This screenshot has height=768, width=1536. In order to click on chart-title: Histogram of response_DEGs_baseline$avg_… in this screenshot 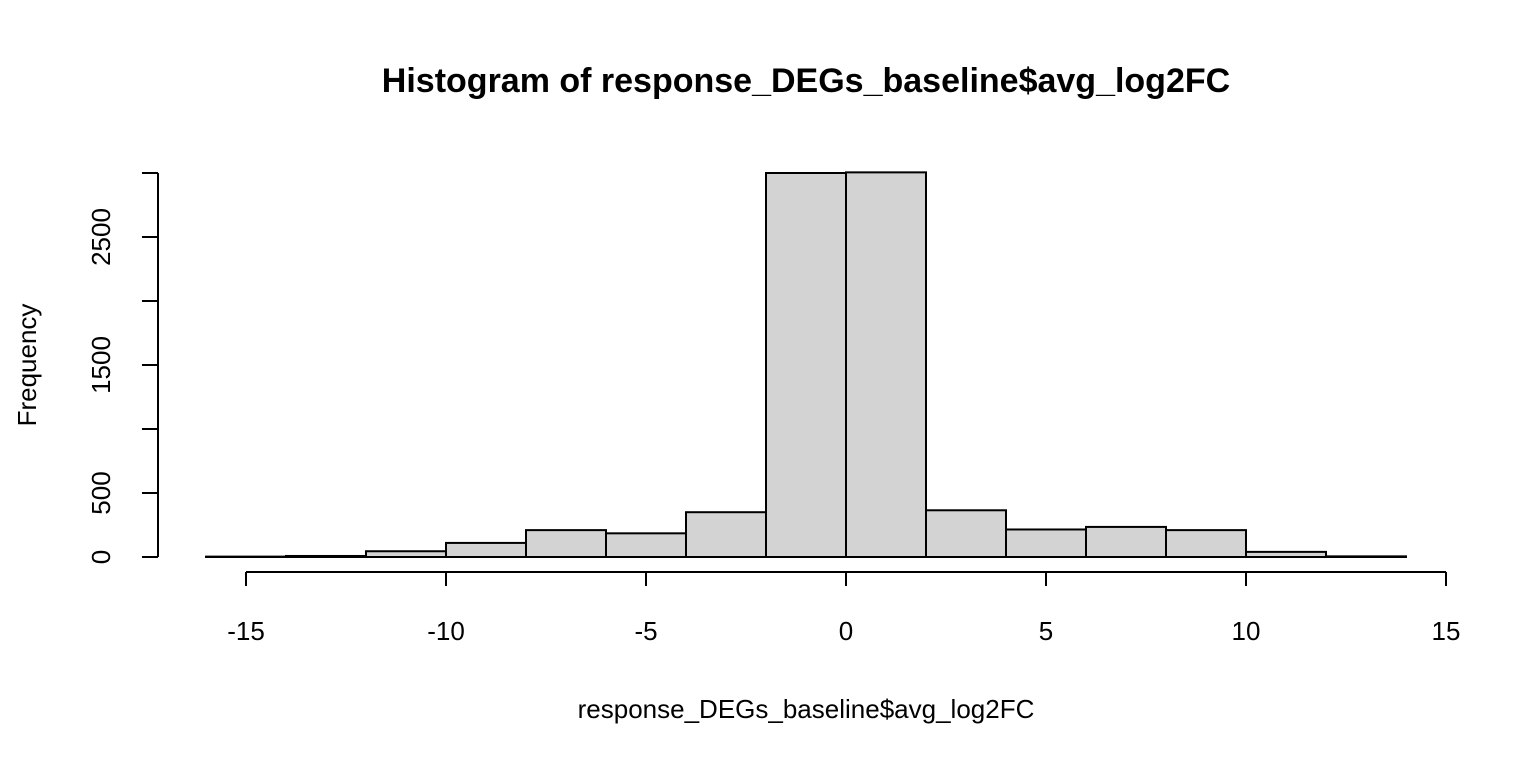, I will do `click(806, 81)`.